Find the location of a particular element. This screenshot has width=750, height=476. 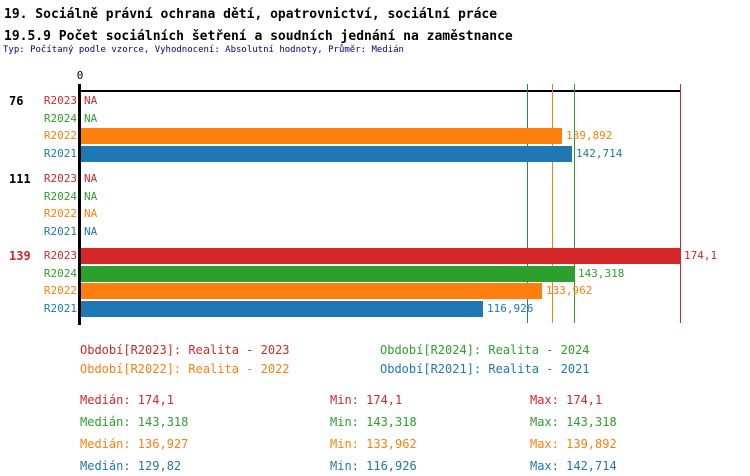

na-label-R2021: NA is located at coordinates (91, 231).